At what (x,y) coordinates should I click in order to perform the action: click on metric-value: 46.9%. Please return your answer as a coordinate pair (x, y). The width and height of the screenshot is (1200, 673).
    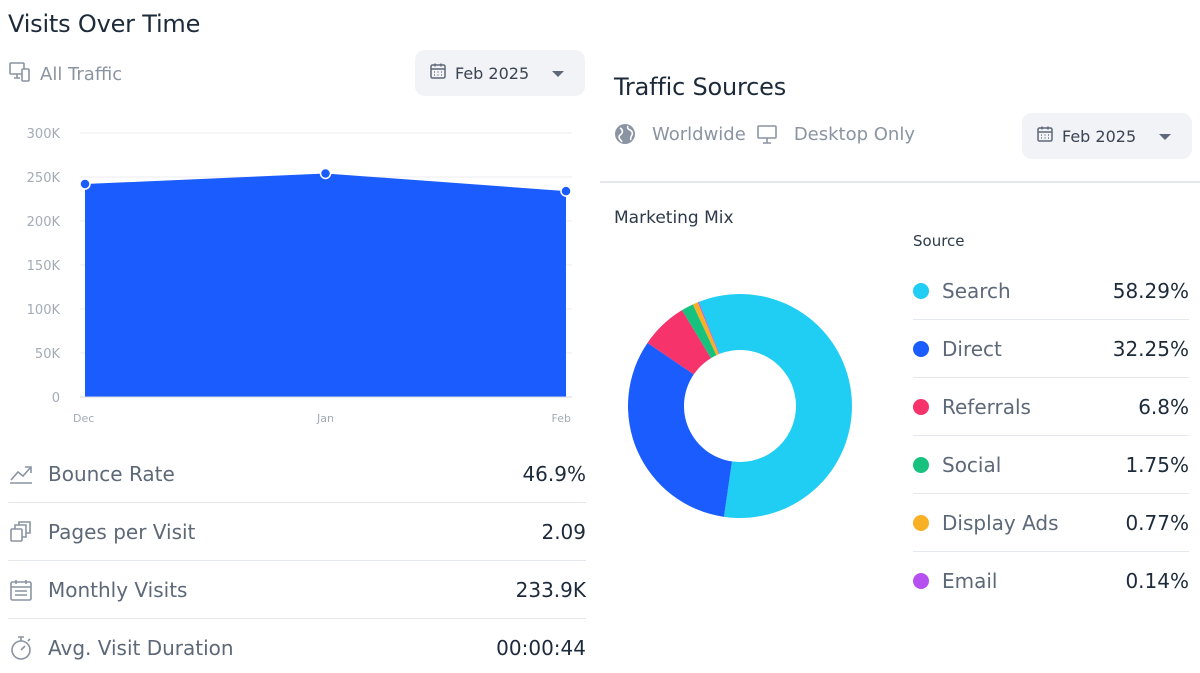
    Looking at the image, I should click on (554, 473).